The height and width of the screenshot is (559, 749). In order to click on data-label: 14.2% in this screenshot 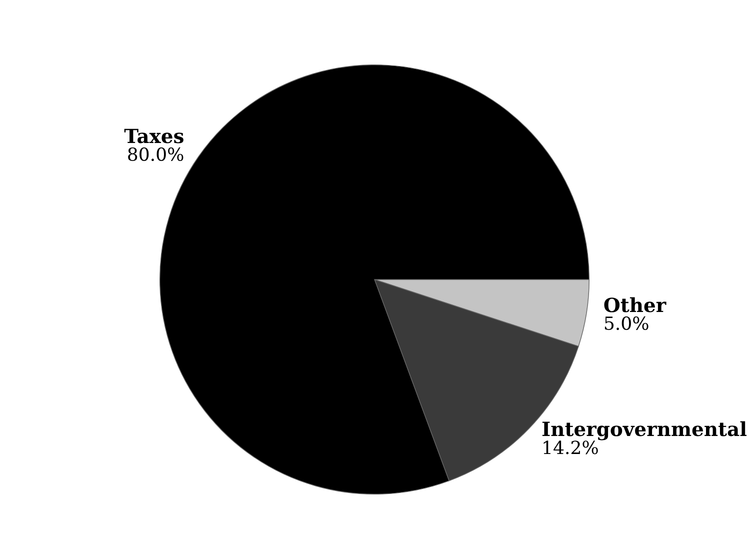, I will do `click(571, 447)`.